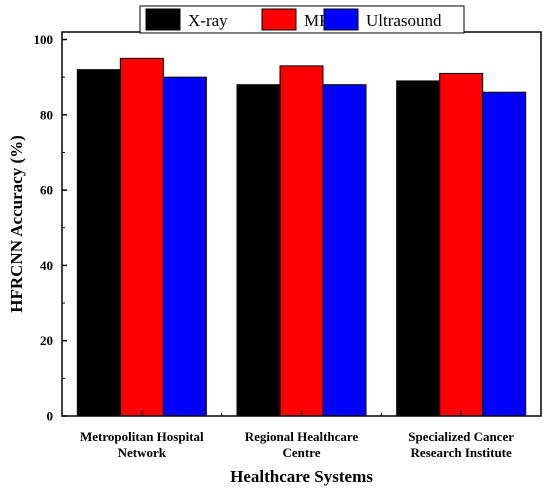 The height and width of the screenshot is (493, 550). I want to click on x-category-label: Research Institute, so click(461, 452).